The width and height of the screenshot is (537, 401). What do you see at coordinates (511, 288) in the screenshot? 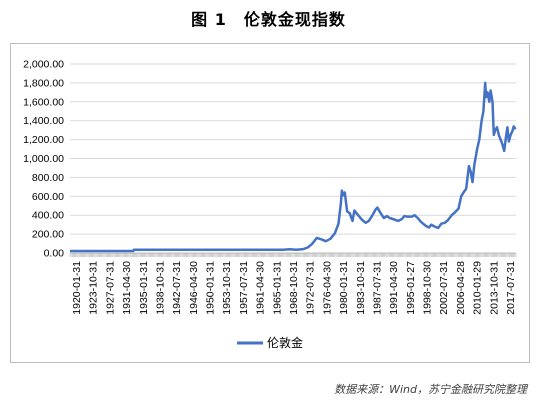
I see `x-tick-label: 2017-07-31` at bounding box center [511, 288].